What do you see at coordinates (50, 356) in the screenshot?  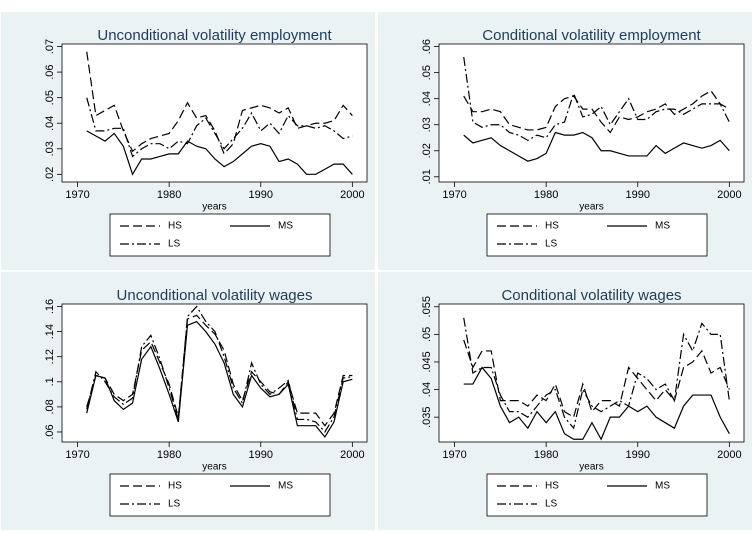 I see `y-tick-label: .12` at bounding box center [50, 356].